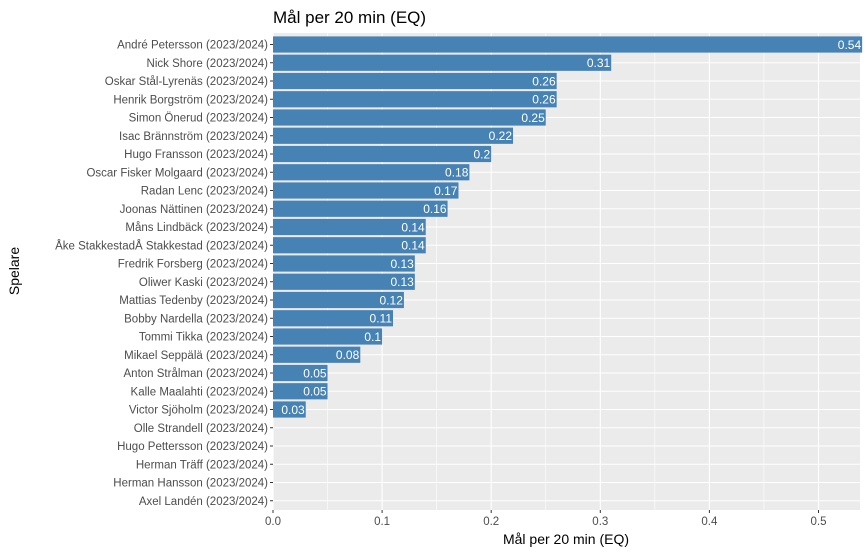 This screenshot has height=554, width=867. Describe the element at coordinates (566, 539) in the screenshot. I see `x-axis-title: Mål per 20 min (EQ)` at that location.